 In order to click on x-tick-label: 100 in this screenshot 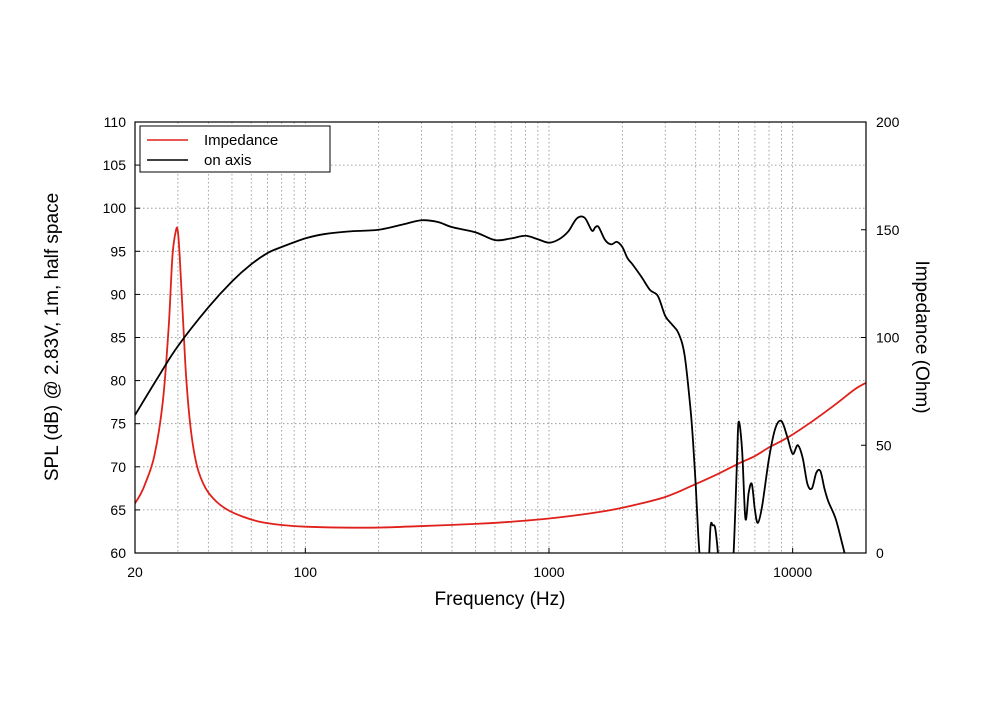, I will do `click(306, 572)`.